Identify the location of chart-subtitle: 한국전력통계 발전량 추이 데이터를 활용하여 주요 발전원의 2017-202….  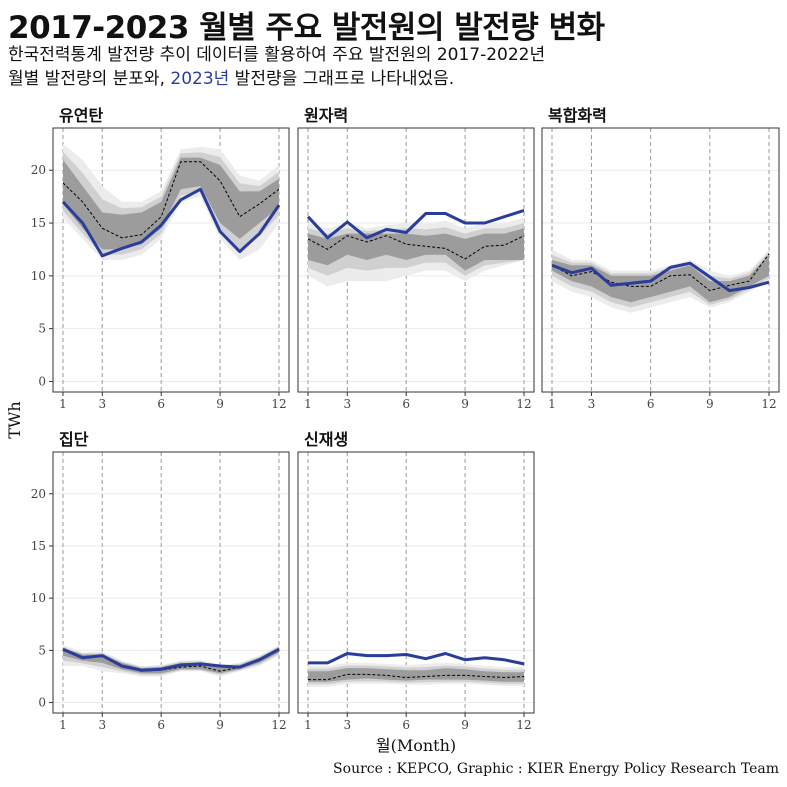
(276, 67).